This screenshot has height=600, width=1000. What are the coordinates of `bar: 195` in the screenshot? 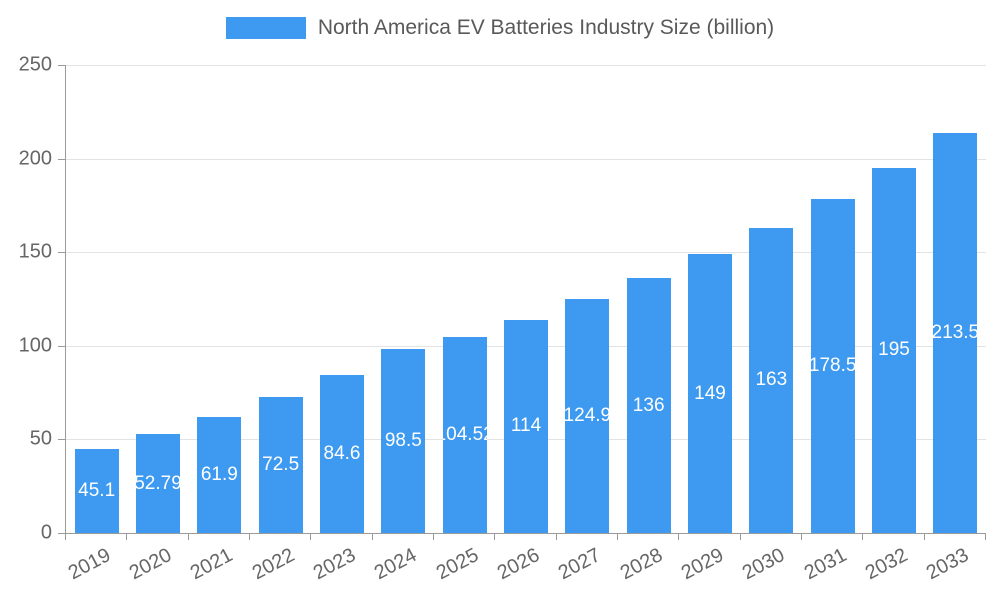 It's located at (894, 350).